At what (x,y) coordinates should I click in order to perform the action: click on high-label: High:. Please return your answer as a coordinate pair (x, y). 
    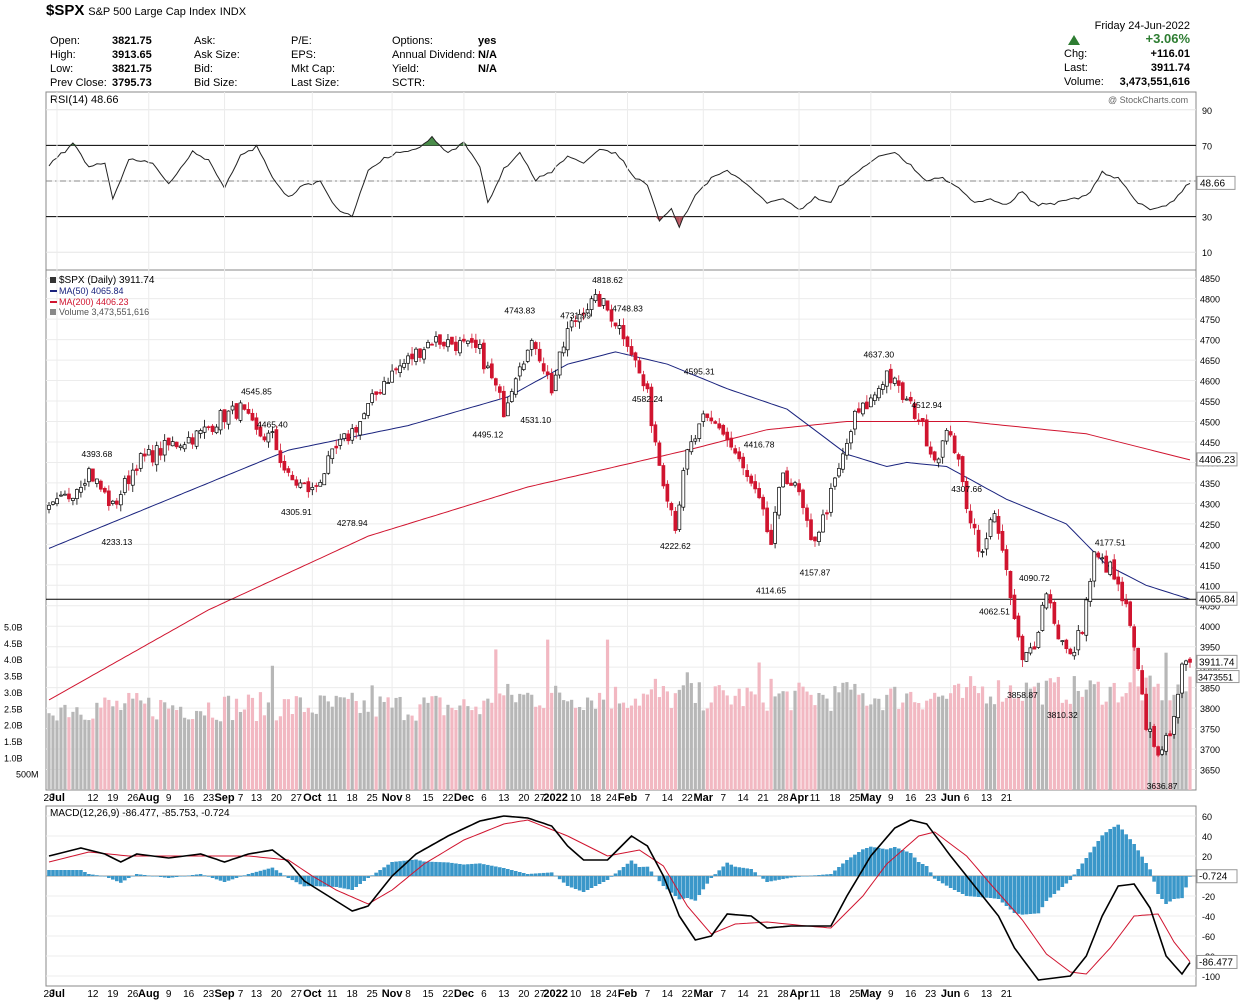
    Looking at the image, I should click on (63, 55).